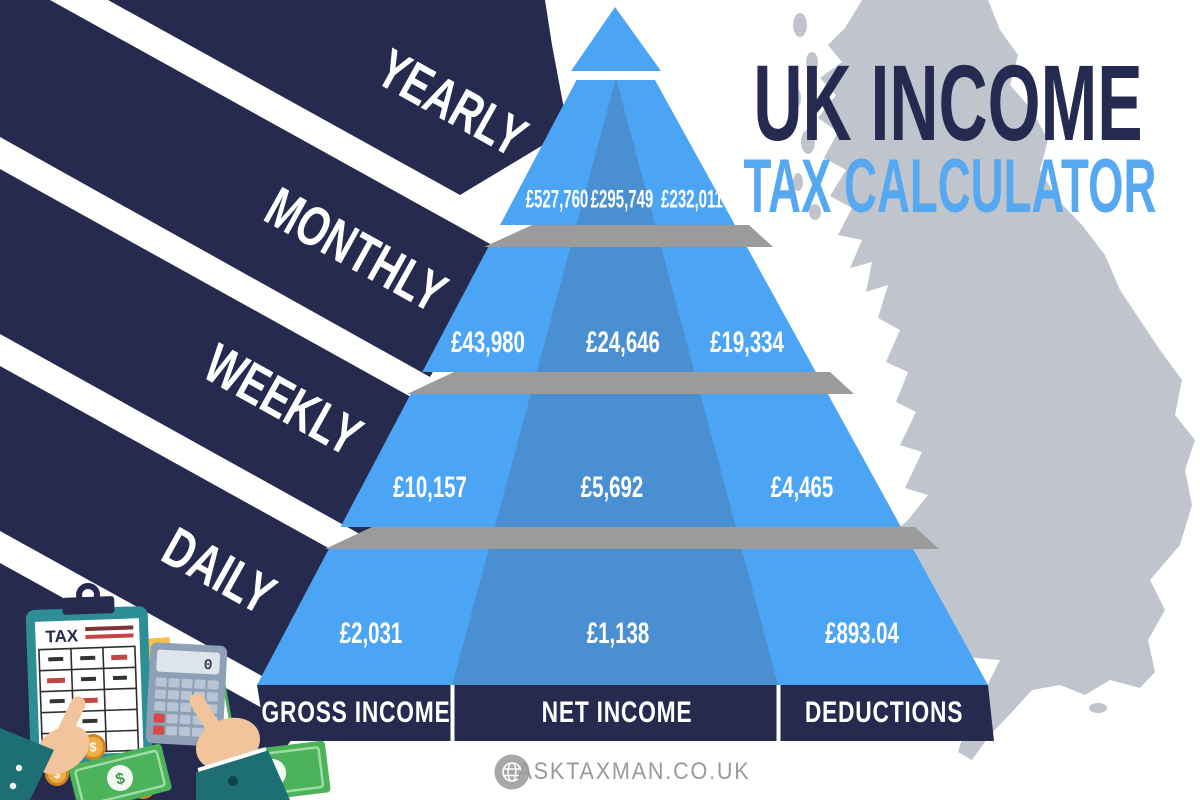 This screenshot has width=1200, height=800. I want to click on sub-title: TAX CALCULATOR, so click(950, 186).